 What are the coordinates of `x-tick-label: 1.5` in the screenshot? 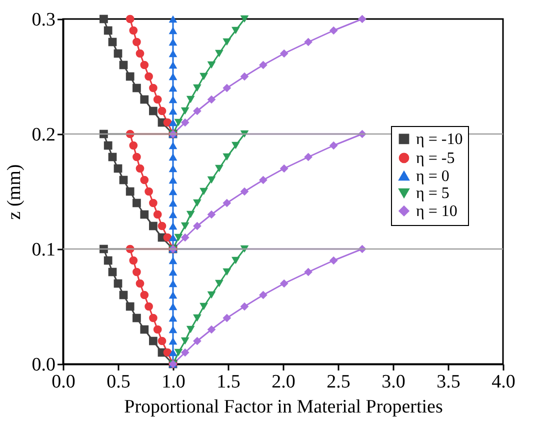 It's located at (228, 382).